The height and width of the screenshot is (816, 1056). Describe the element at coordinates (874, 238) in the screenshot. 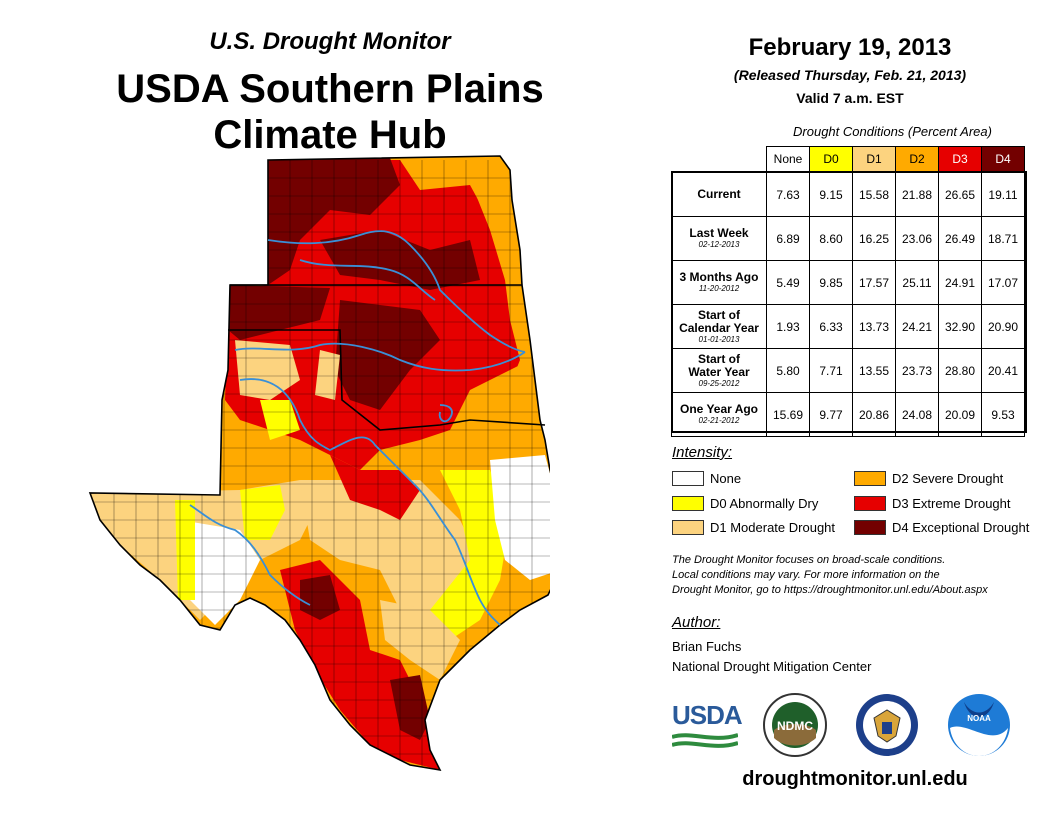

I see `table-cell: 16.25` at that location.